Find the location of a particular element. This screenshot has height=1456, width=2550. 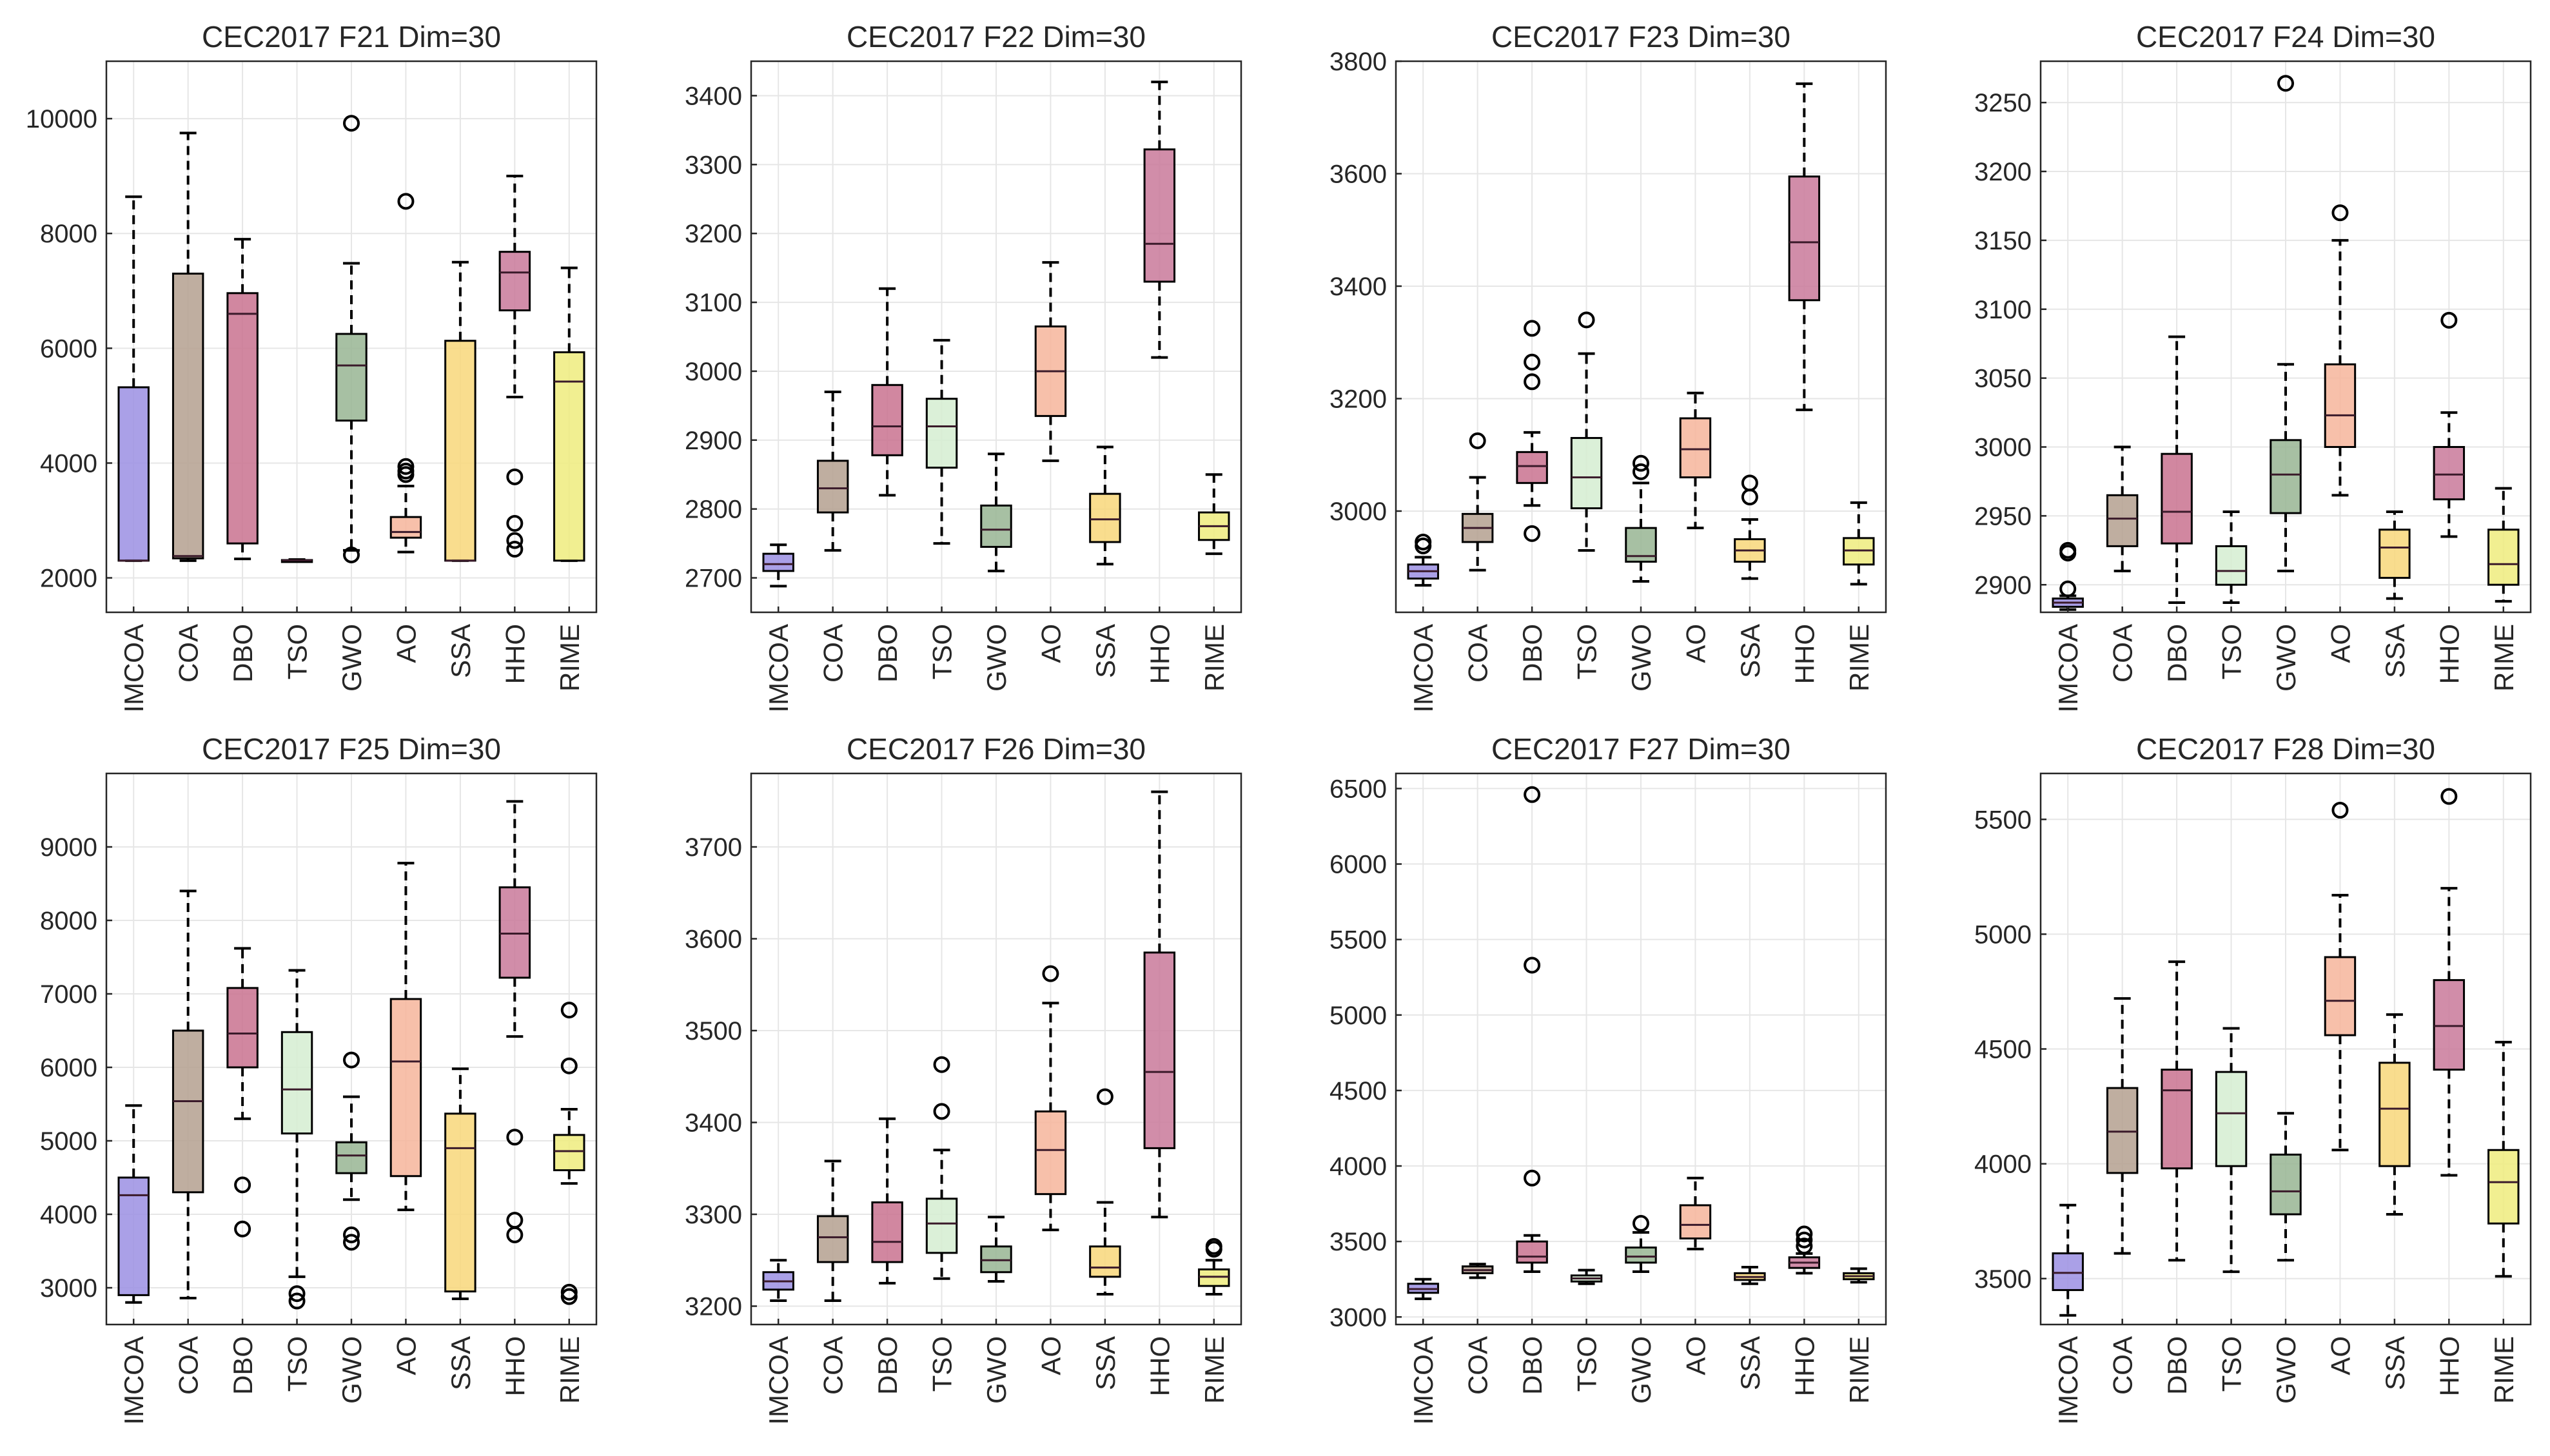

x-tick-label: GWO is located at coordinates (2286, 658).